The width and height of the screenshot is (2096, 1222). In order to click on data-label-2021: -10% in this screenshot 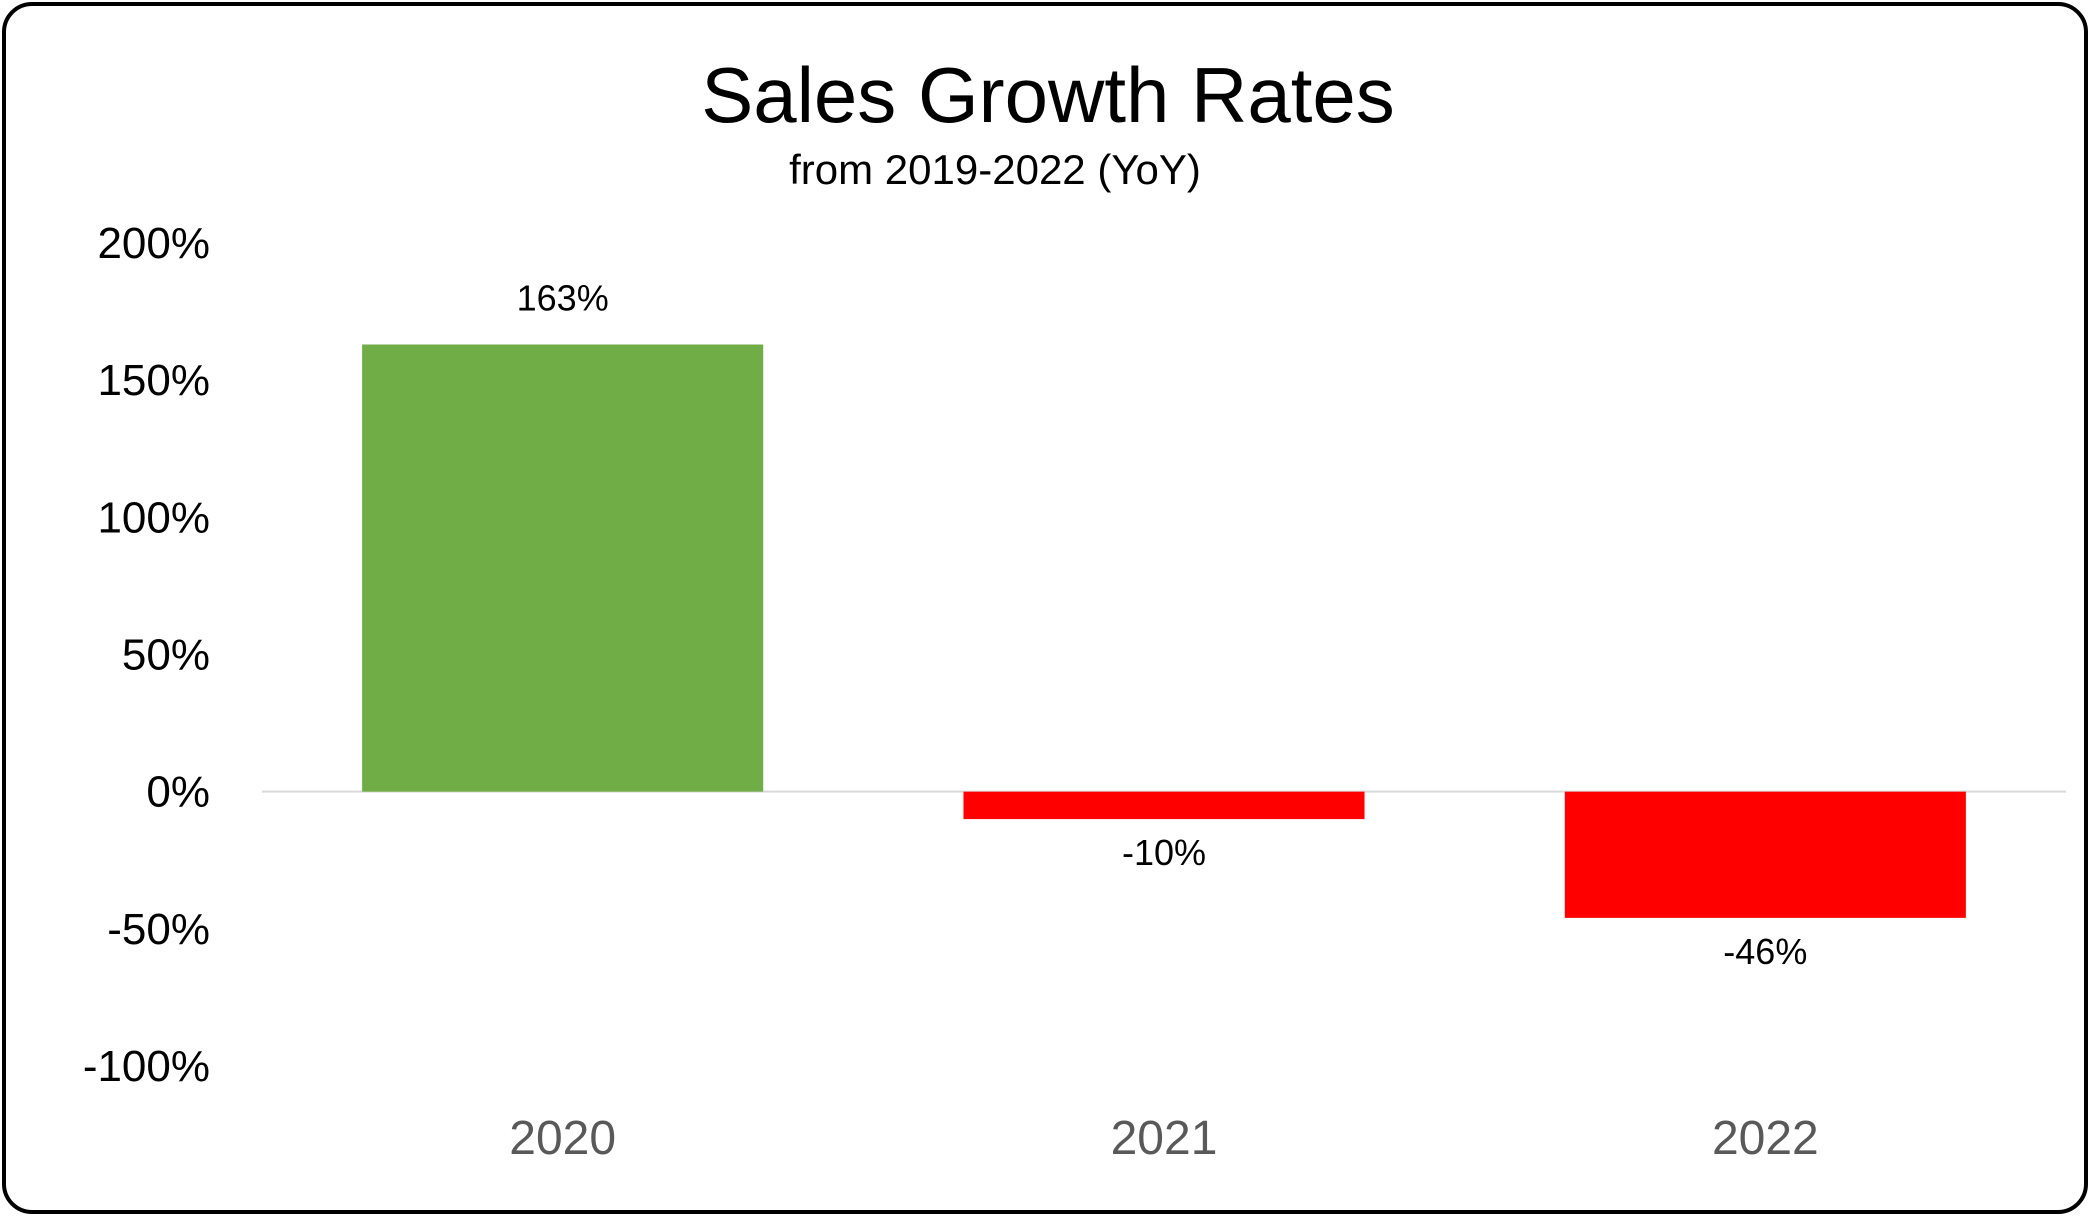, I will do `click(1164, 852)`.